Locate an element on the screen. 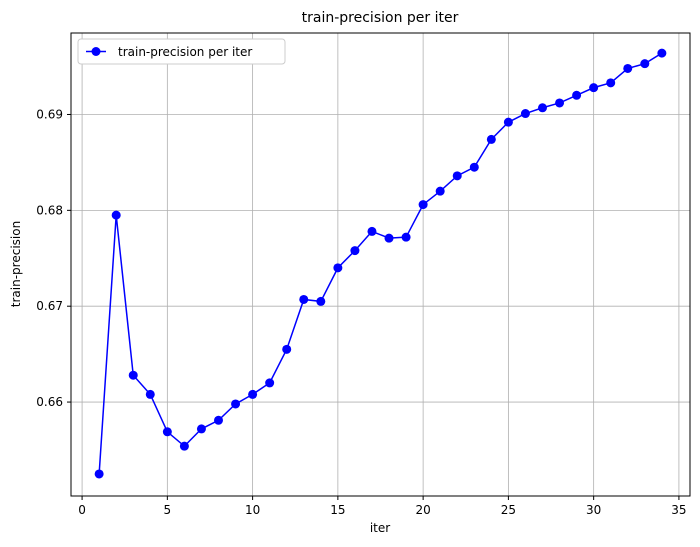 The height and width of the screenshot is (547, 700). legend: train-precision per iter is located at coordinates (181, 51).